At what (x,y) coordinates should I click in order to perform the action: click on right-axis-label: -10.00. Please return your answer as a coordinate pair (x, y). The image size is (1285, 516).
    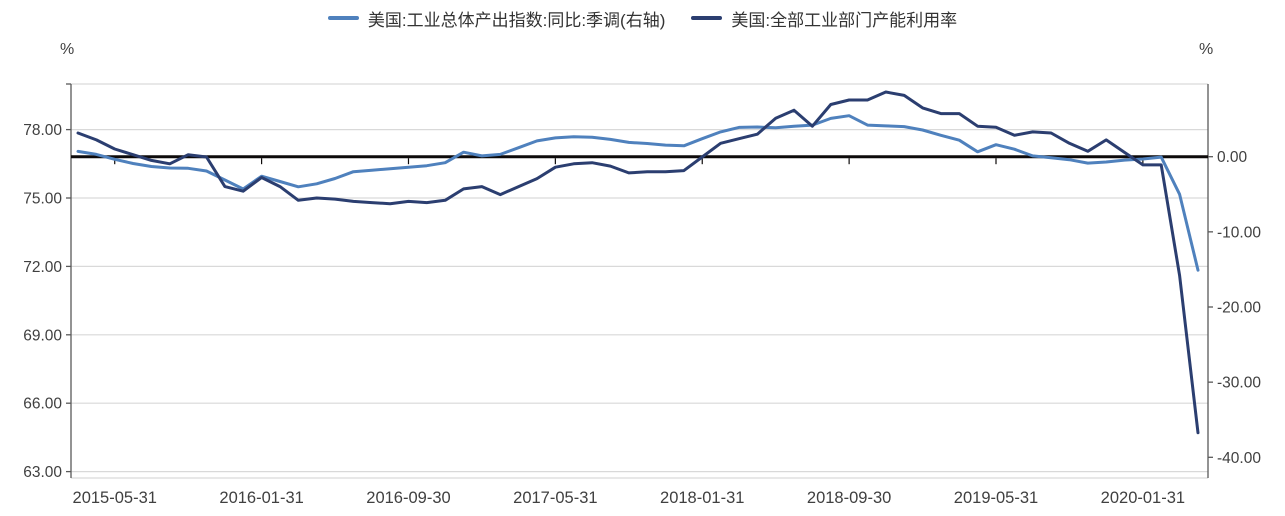
    Looking at the image, I should click on (1239, 232).